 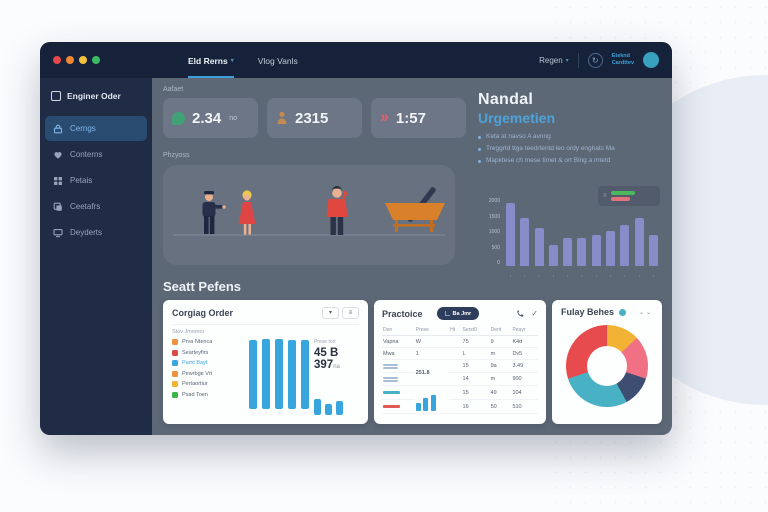 I want to click on avatar, so click(x=651, y=60).